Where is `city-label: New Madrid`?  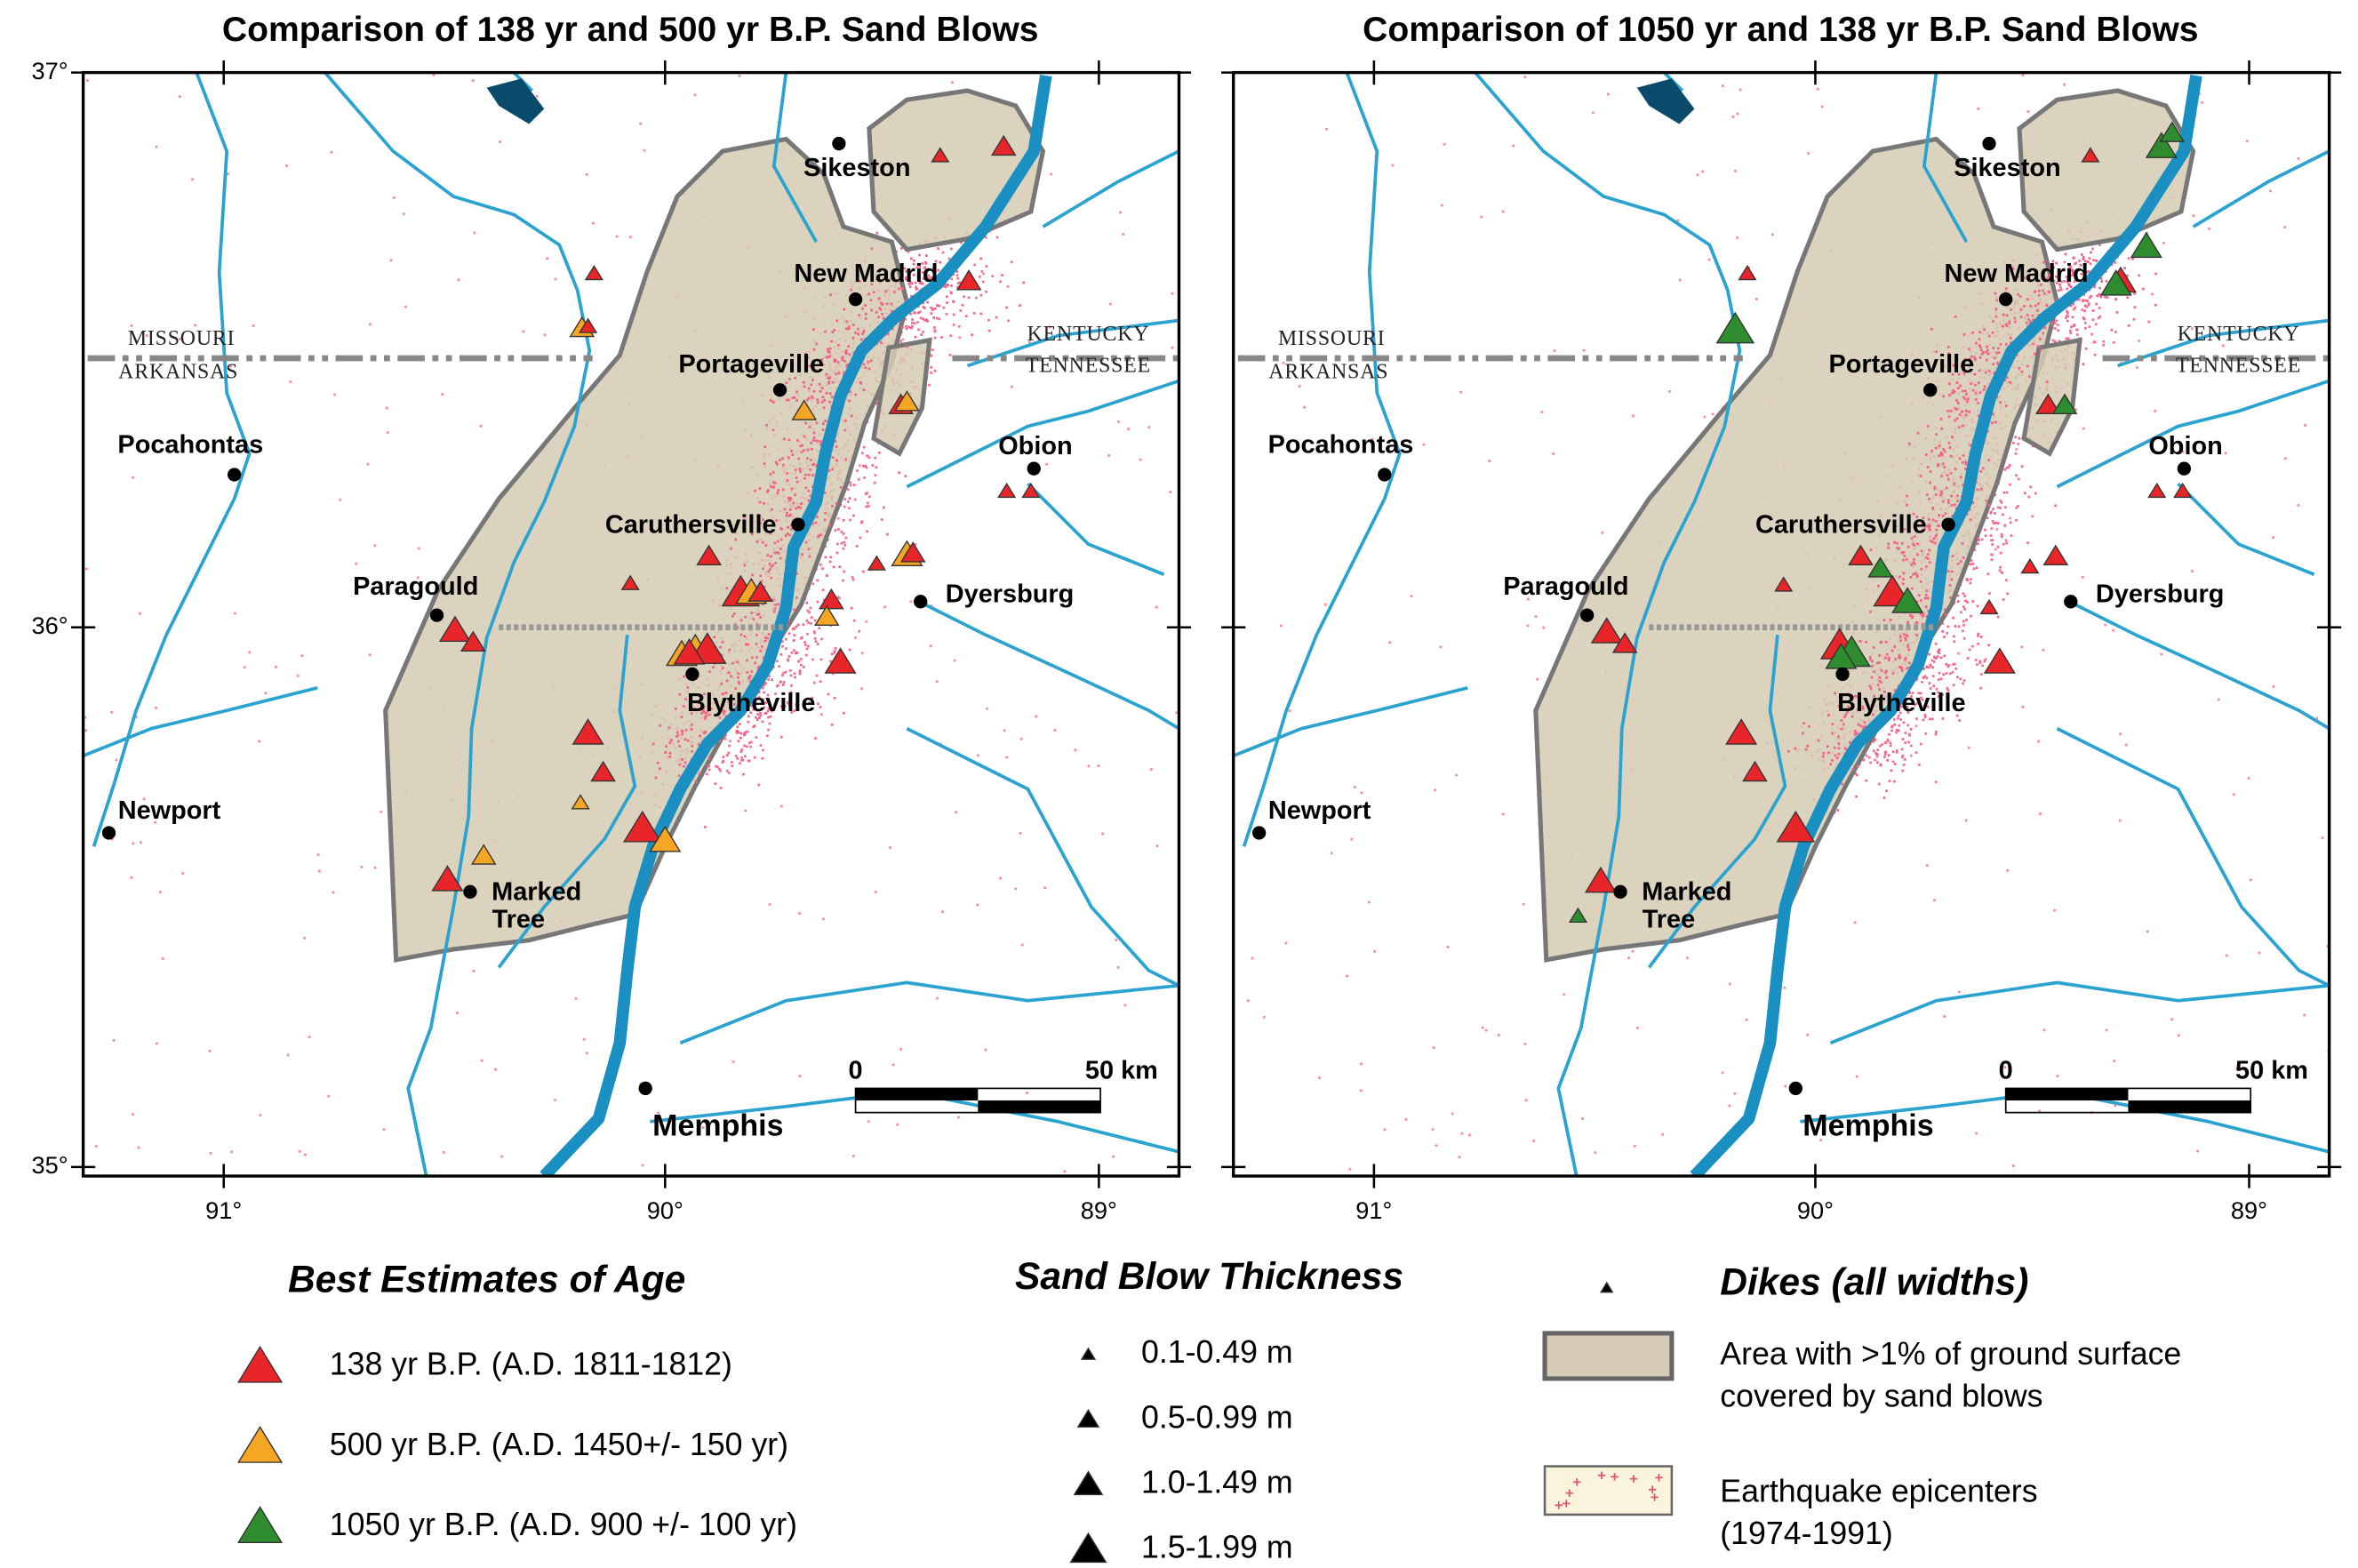
city-label: New Madrid is located at coordinates (2017, 274).